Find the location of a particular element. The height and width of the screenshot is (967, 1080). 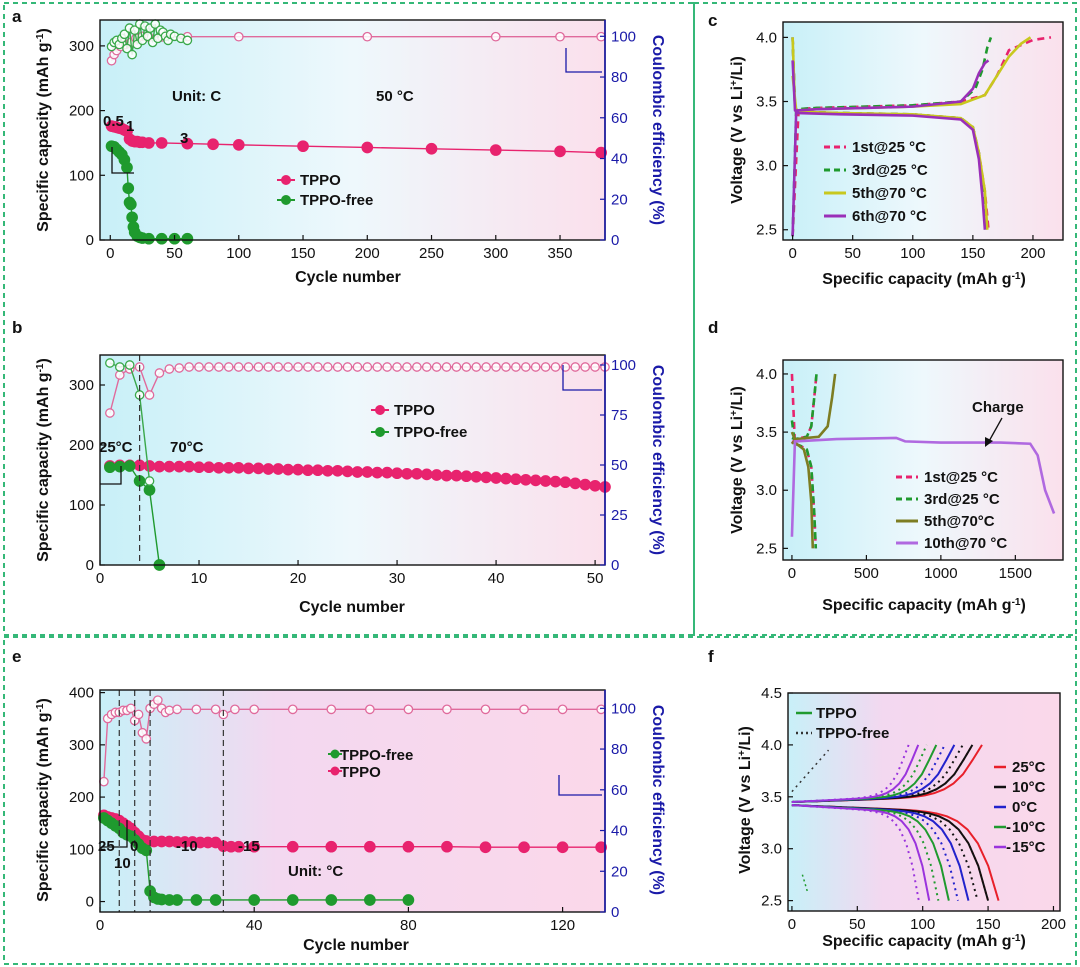

arrowhead-d-charge is located at coordinates (989, 442).